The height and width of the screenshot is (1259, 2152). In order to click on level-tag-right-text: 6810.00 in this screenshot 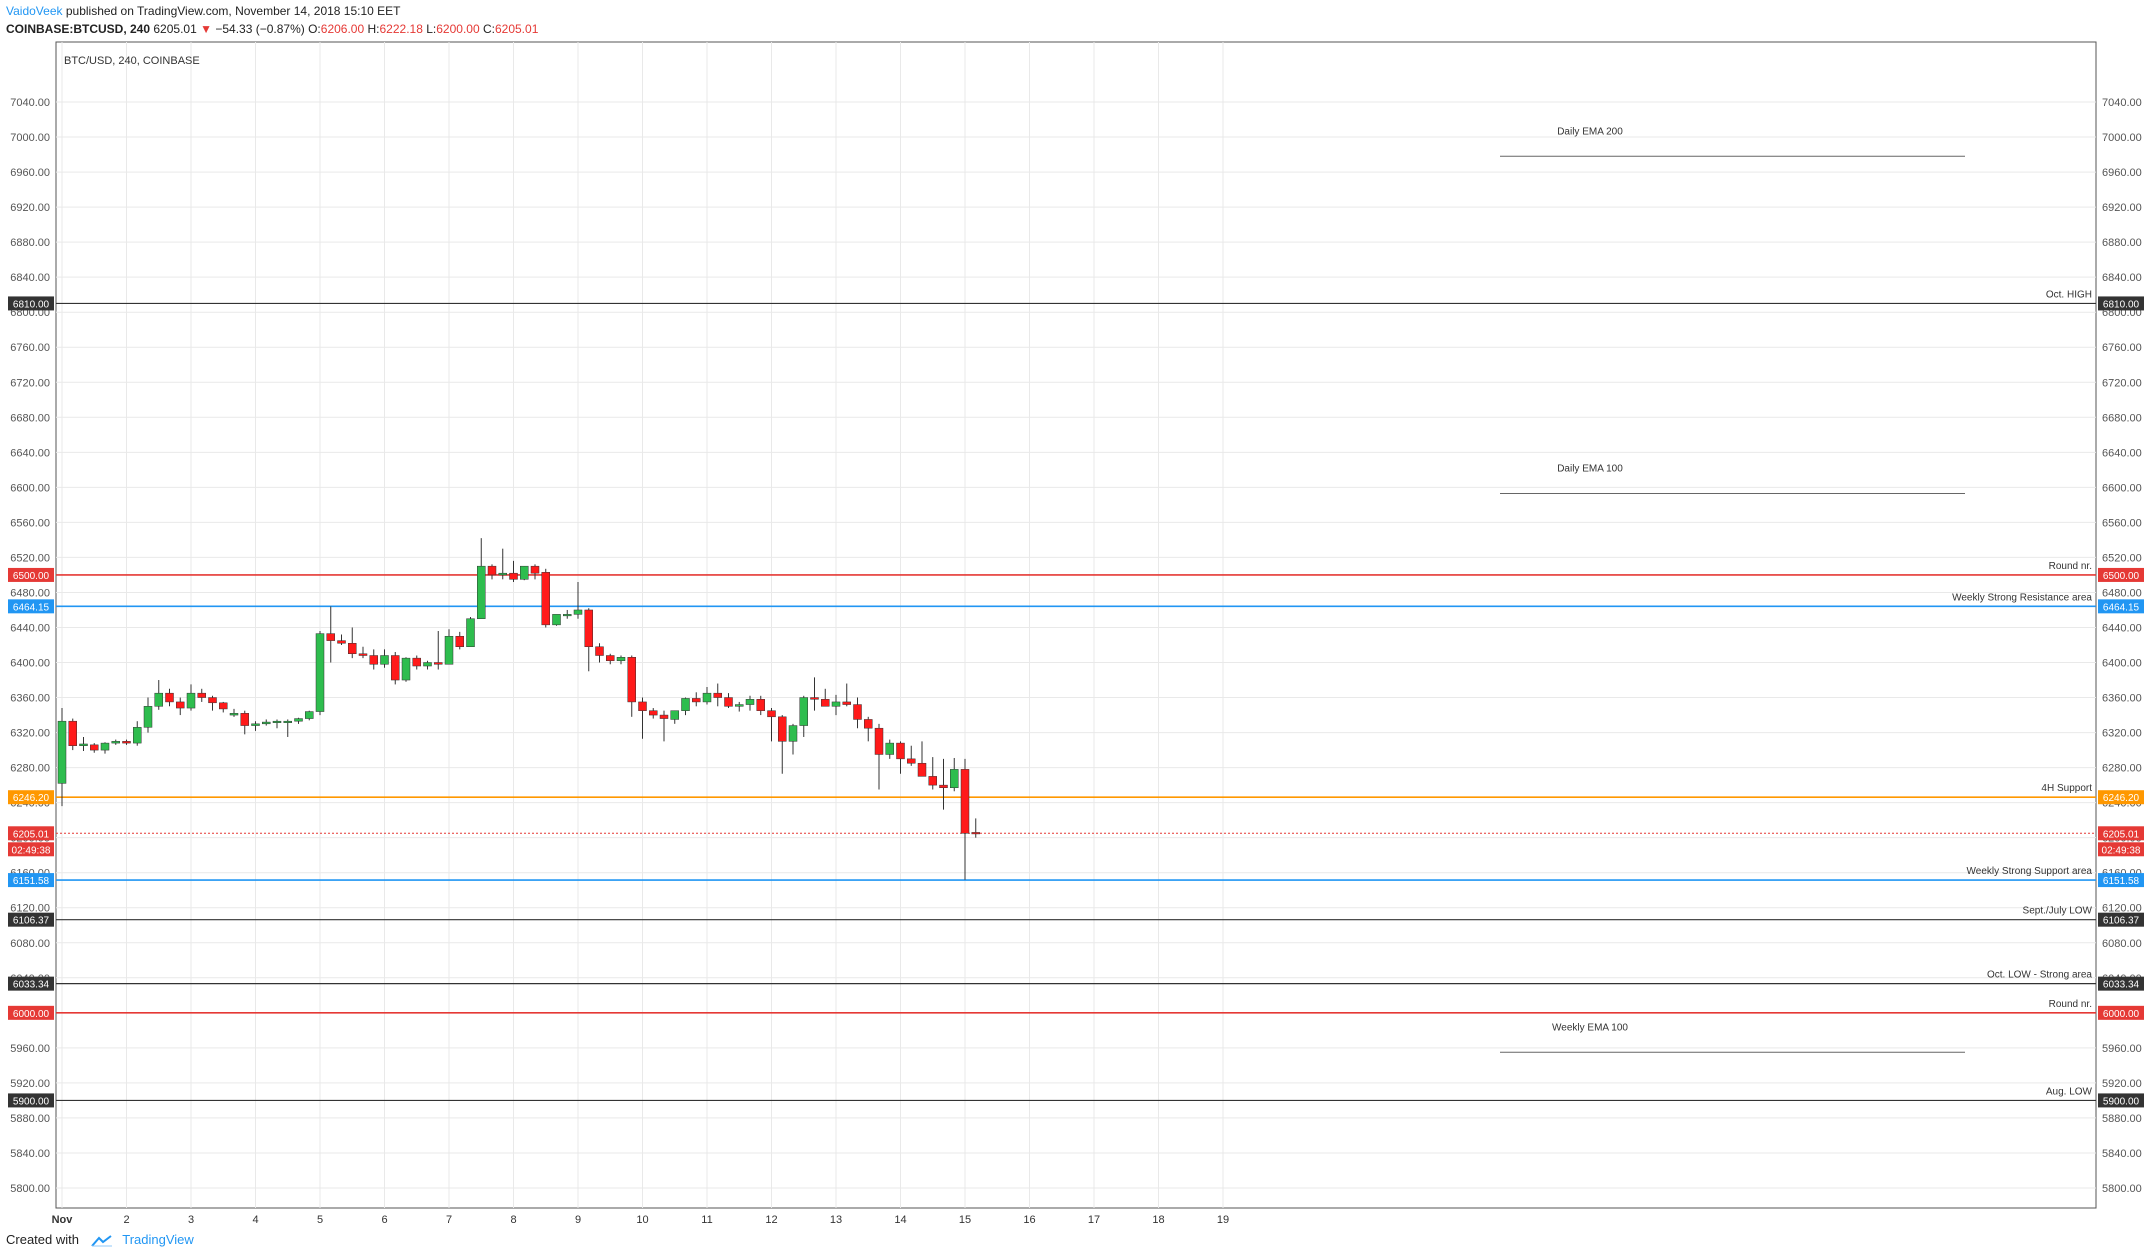, I will do `click(2121, 304)`.